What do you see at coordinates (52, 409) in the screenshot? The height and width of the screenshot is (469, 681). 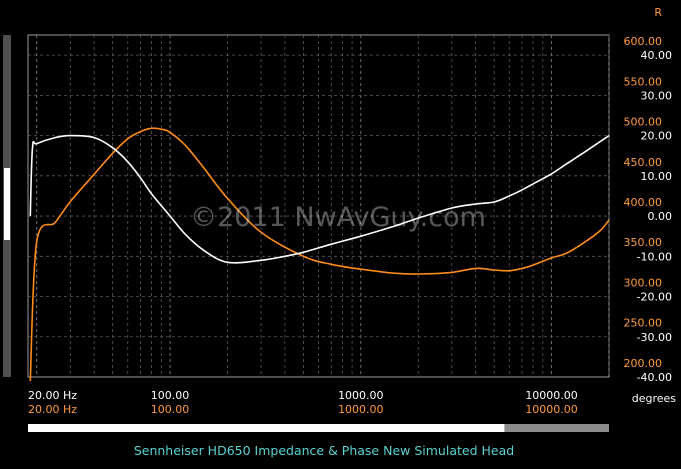 I see `x-tick-label-secondary: 20.00 Hz` at bounding box center [52, 409].